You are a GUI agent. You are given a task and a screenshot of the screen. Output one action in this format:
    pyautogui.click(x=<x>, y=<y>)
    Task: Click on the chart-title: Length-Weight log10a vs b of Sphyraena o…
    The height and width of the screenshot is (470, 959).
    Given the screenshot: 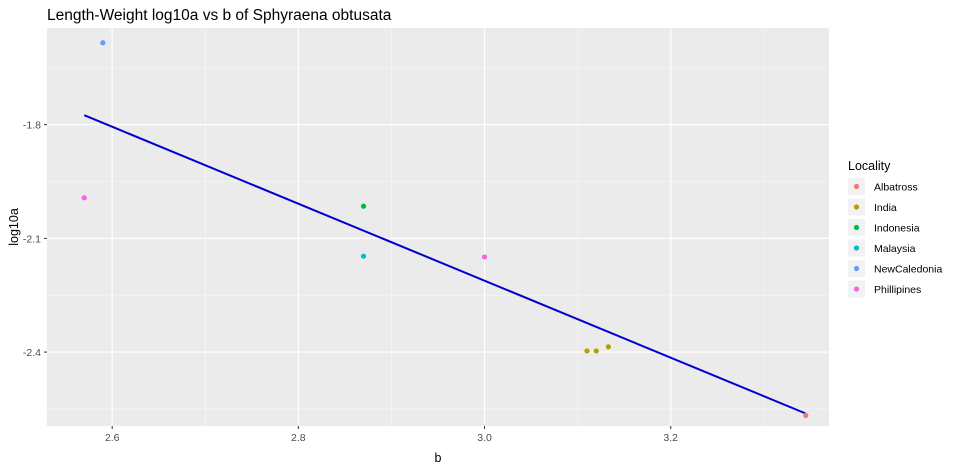 What is the action you would take?
    pyautogui.click(x=219, y=15)
    